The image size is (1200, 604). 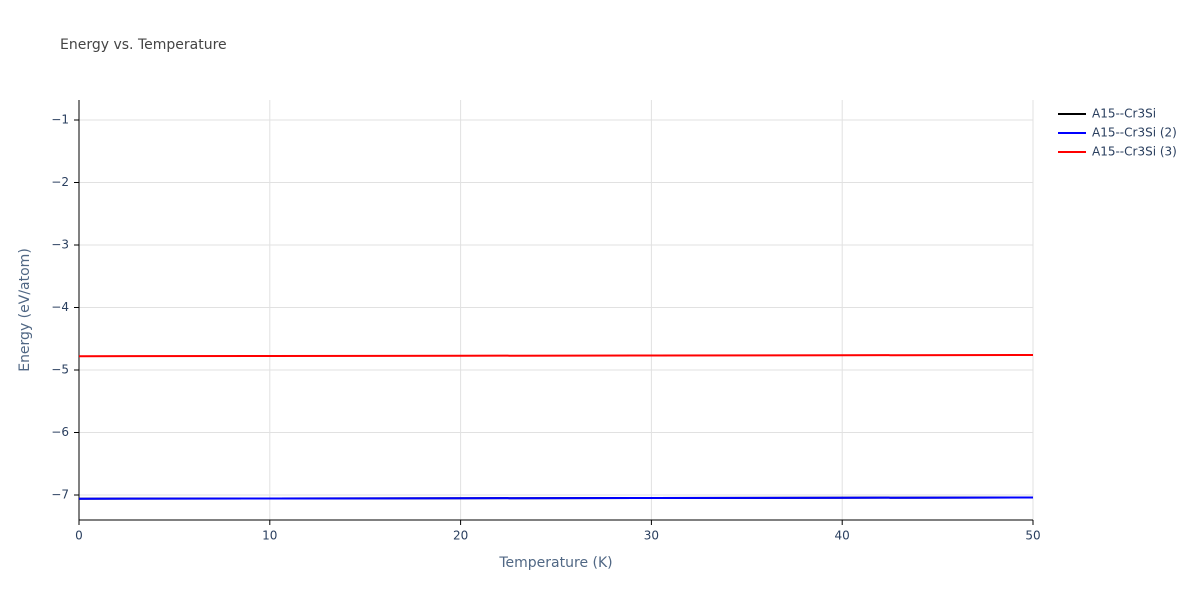 What do you see at coordinates (842, 536) in the screenshot?
I see `x-tick-label: 40` at bounding box center [842, 536].